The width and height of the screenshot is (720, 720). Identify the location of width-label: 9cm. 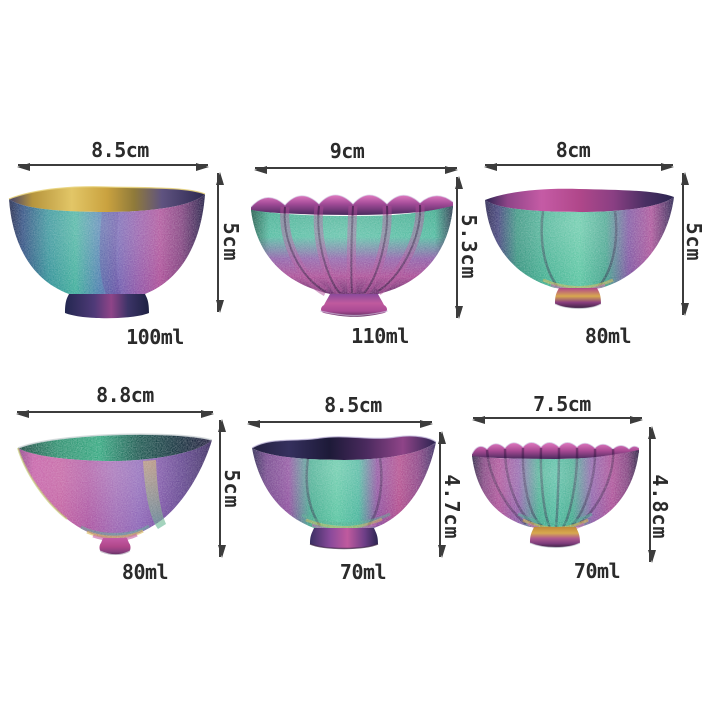
(347, 151).